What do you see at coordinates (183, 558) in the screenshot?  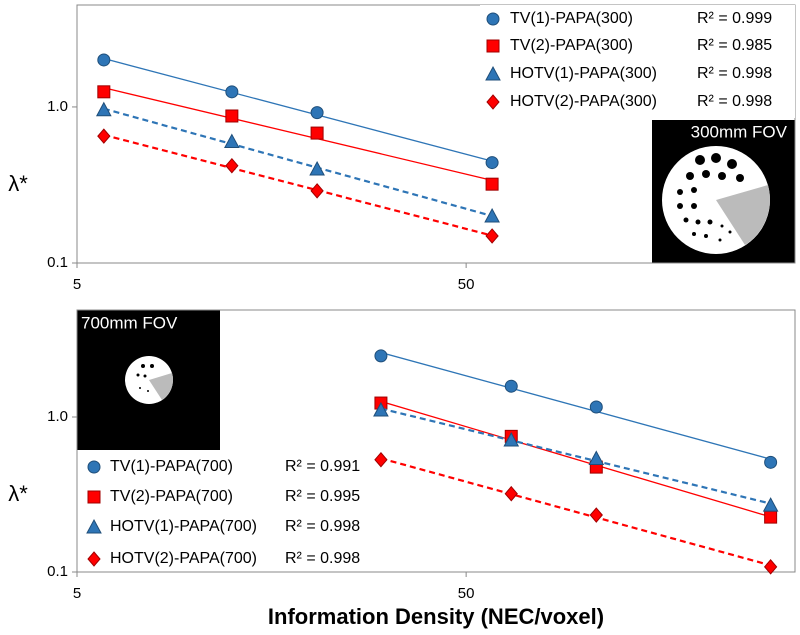 I see `legend-label: HOTV(2)-PAPA(700)` at bounding box center [183, 558].